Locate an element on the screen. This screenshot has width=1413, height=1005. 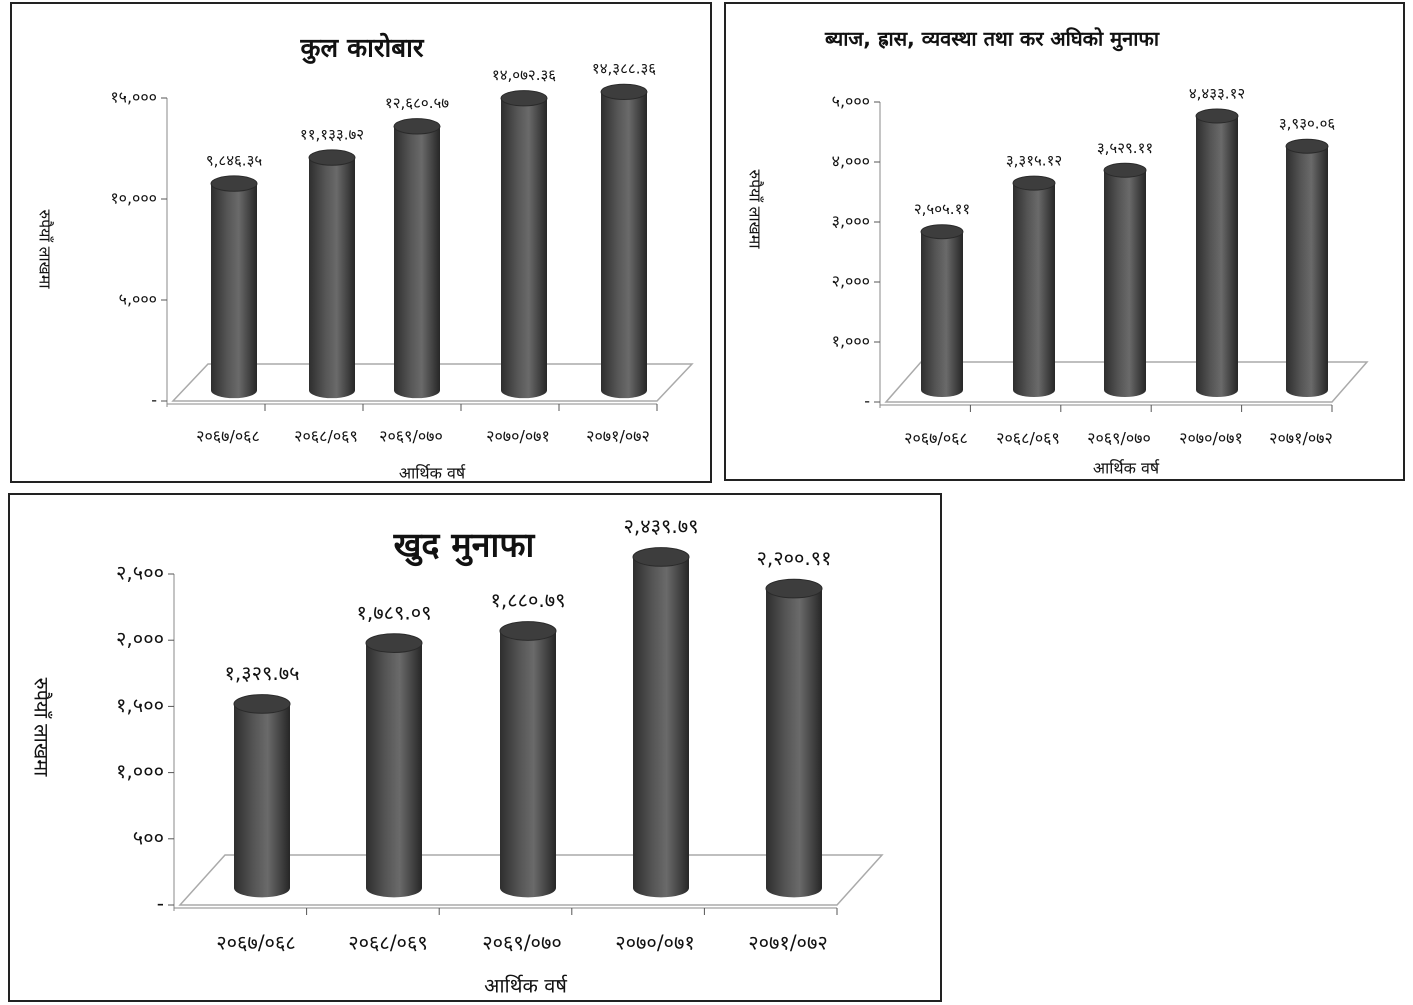
chart-title: कुल कारोबार is located at coordinates (362, 49).